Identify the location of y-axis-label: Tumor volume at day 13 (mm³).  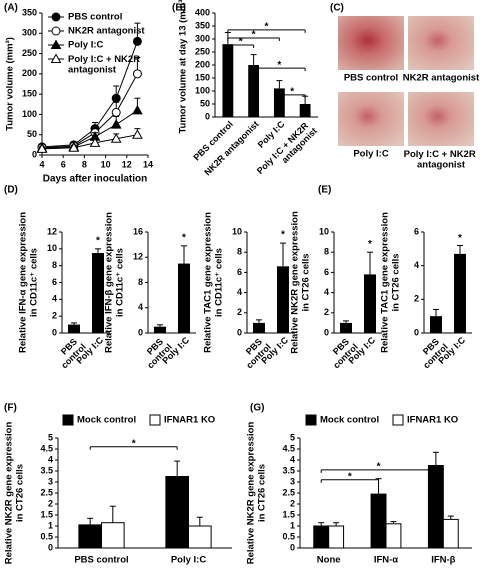
(183, 67).